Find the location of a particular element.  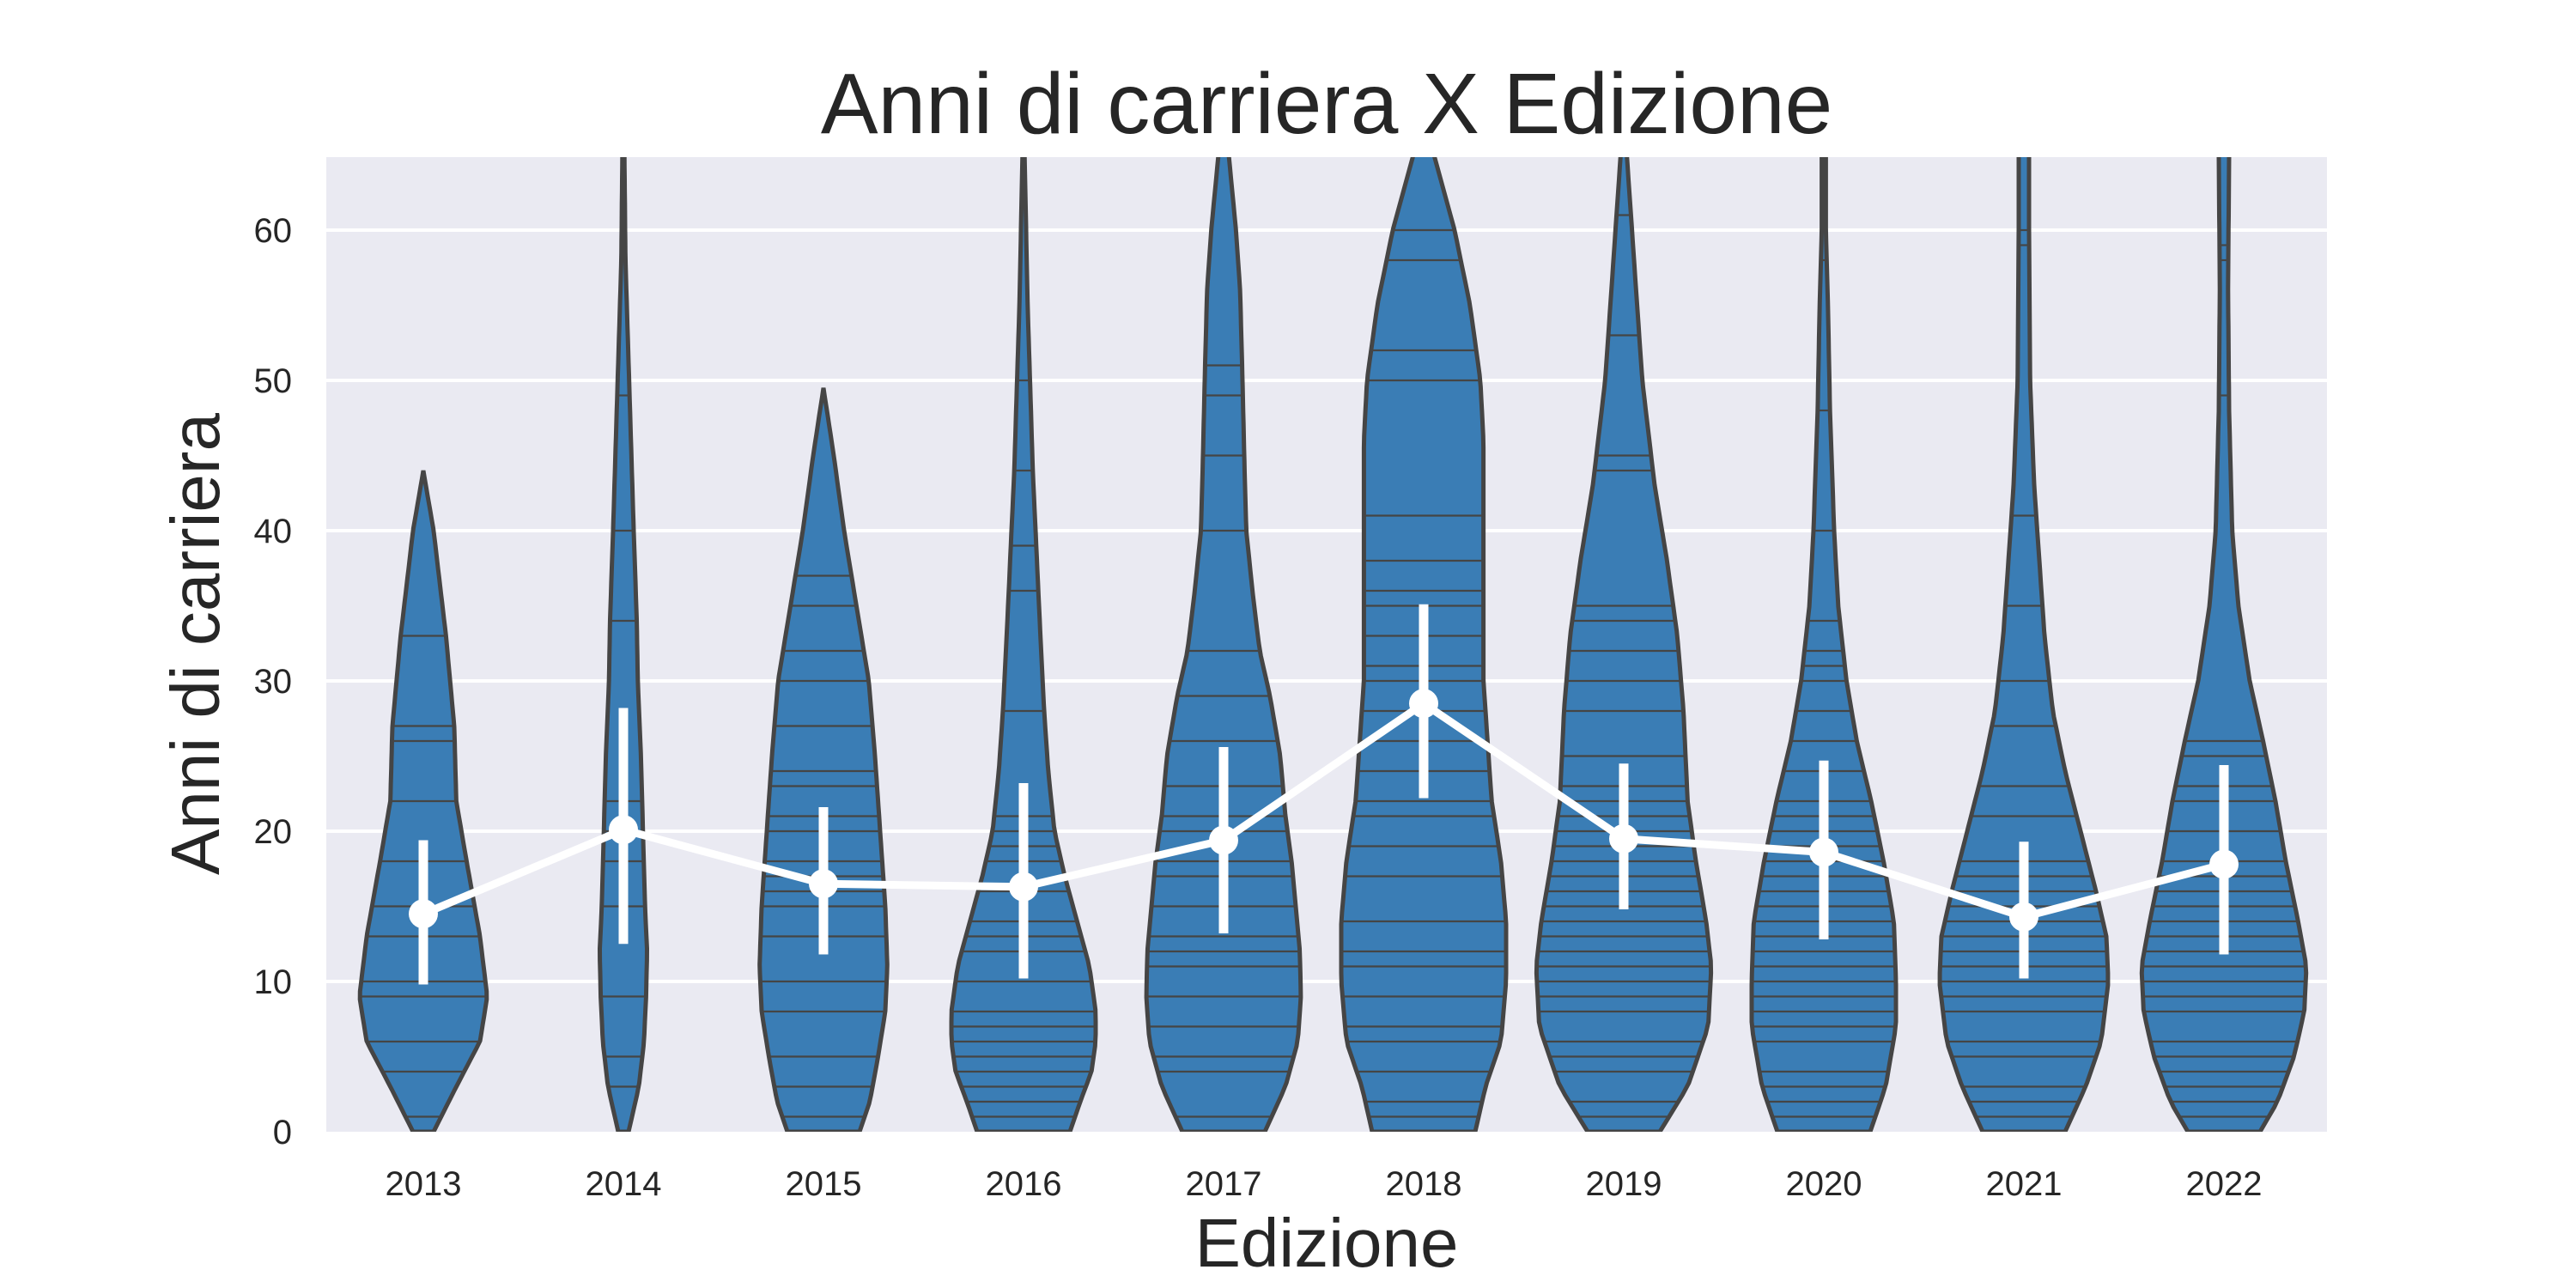

violin-2022 is located at coordinates (2224, 644).